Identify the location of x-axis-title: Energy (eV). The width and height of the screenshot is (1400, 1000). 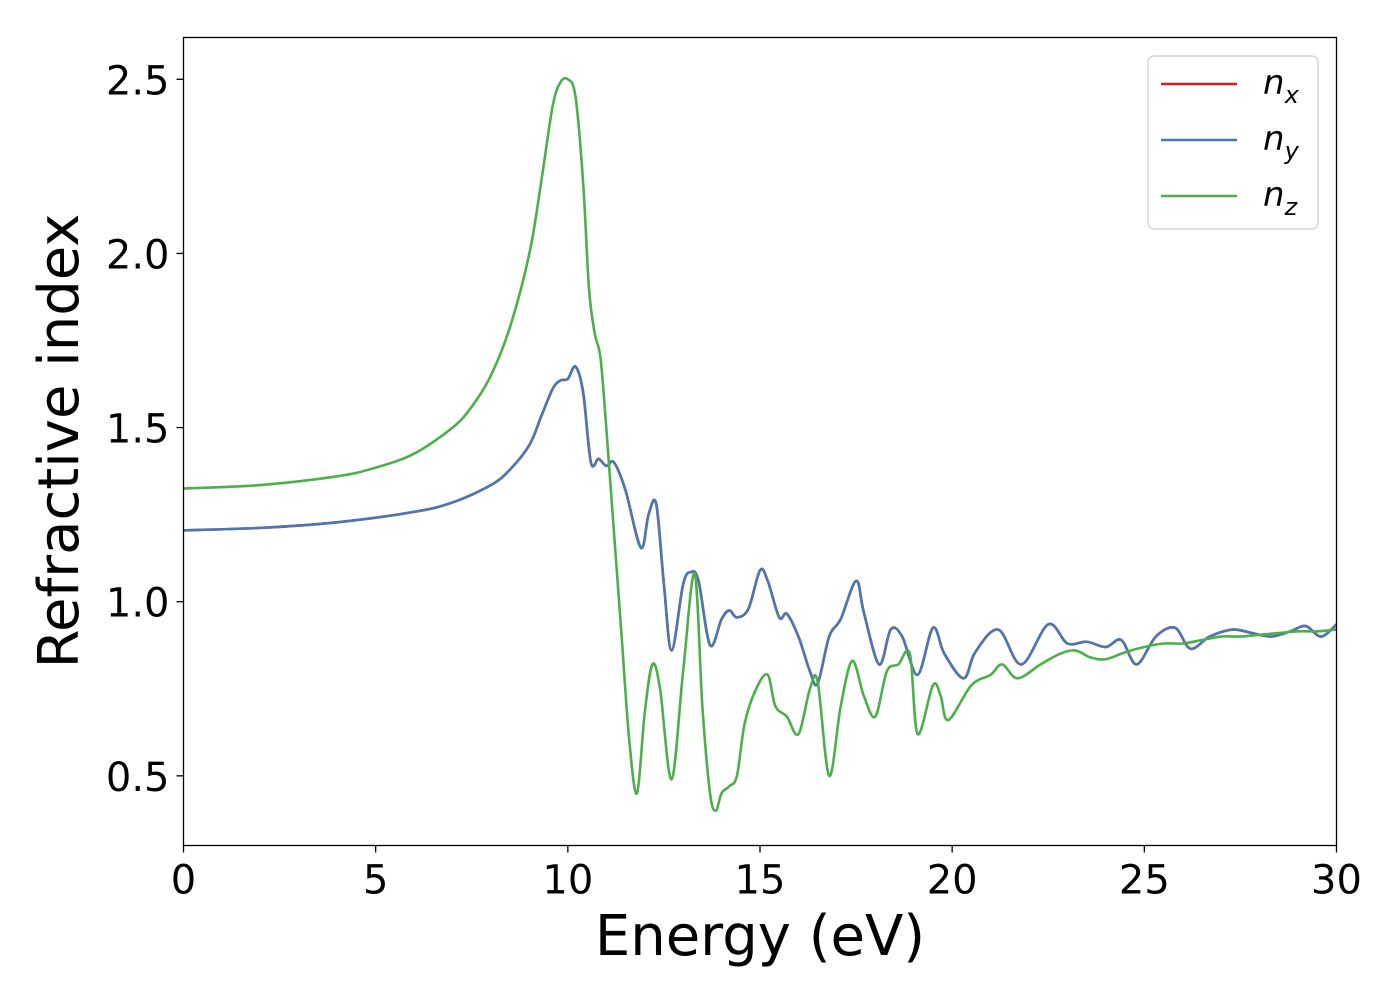
(760, 936).